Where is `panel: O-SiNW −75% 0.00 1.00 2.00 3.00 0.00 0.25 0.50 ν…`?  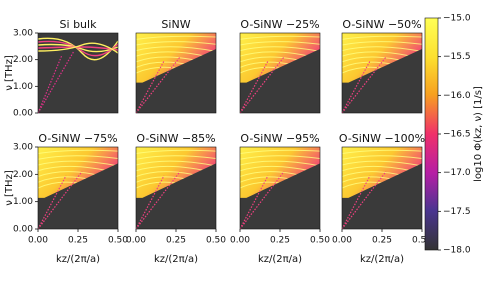 panel: O-SiNW −75% 0.00 1.00 2.00 3.00 0.00 0.25 0.50 ν… is located at coordinates (66, 198).